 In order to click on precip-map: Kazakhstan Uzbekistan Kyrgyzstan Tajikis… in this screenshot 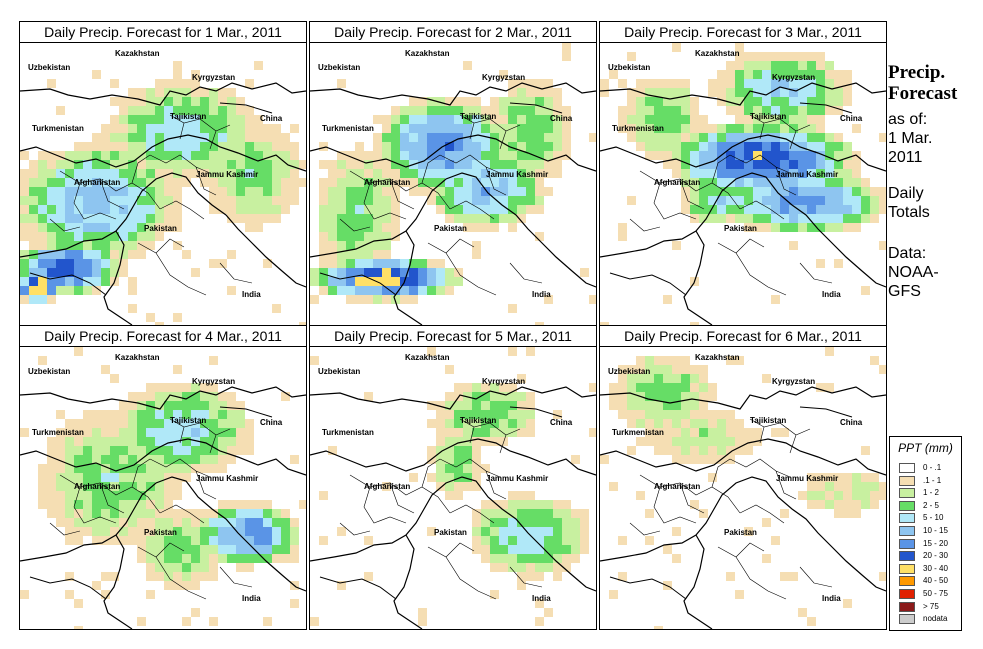, I will do `click(743, 184)`.